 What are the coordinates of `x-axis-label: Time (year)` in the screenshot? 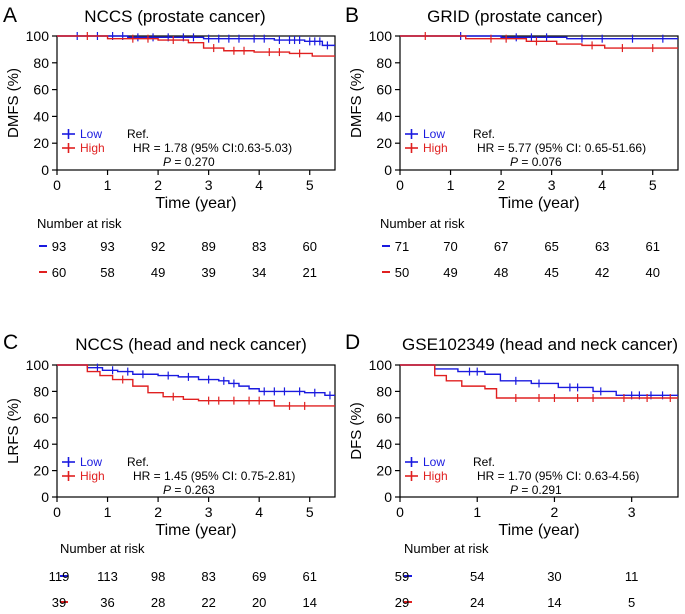 It's located at (538, 203).